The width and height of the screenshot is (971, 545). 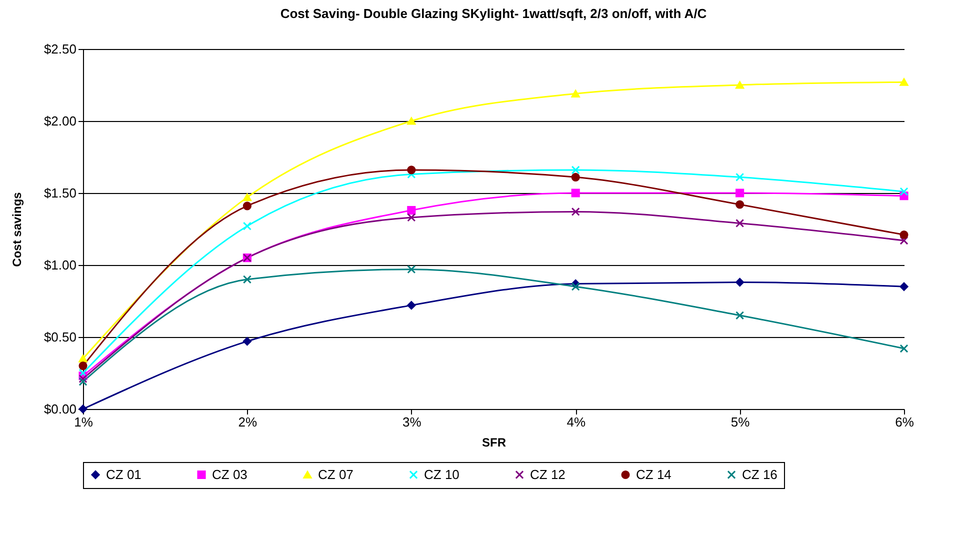 I want to click on legend-label: CZ 10, so click(x=442, y=474).